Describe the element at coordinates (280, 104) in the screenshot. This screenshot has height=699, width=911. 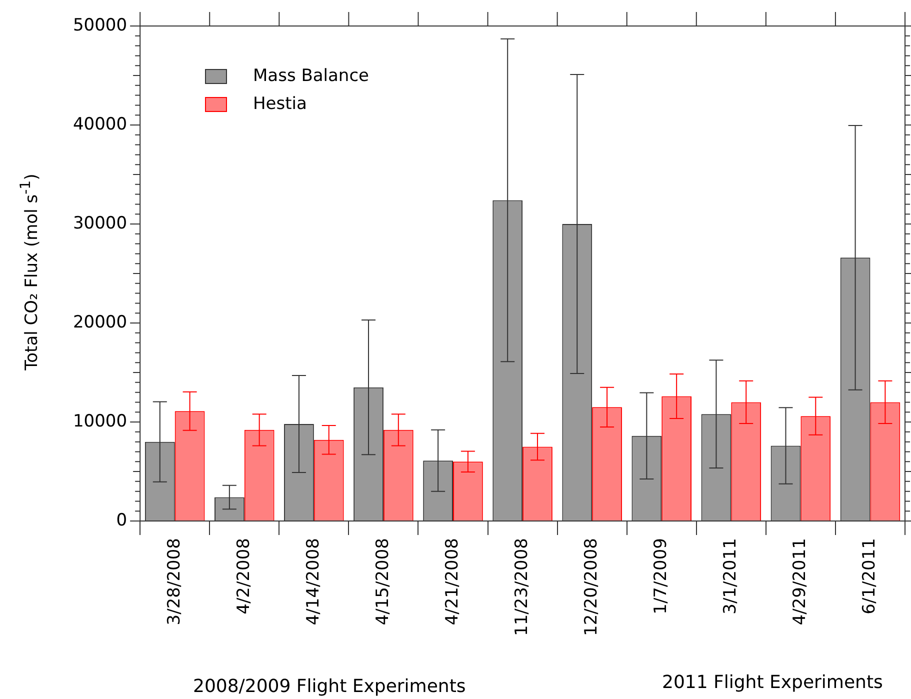
I see `legend-label: Hestia` at that location.